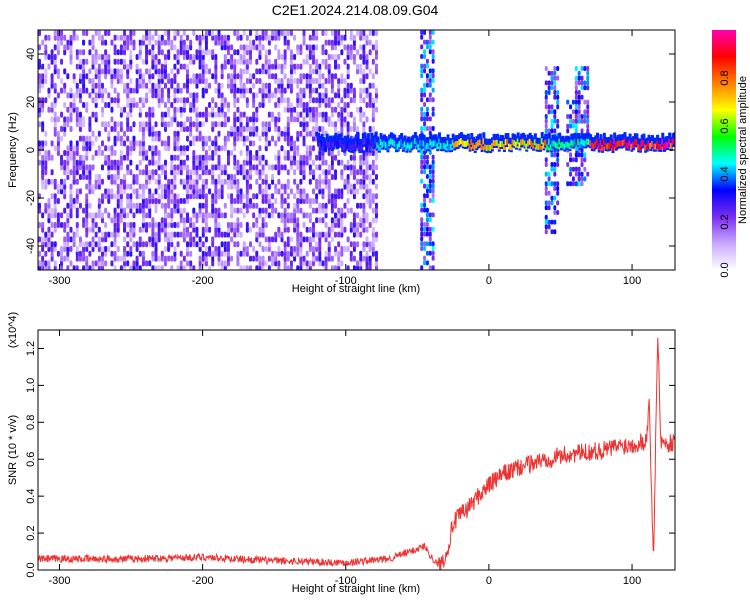 This screenshot has width=750, height=600. What do you see at coordinates (31, 422) in the screenshot?
I see `y-tick-label: 0.8` at bounding box center [31, 422].